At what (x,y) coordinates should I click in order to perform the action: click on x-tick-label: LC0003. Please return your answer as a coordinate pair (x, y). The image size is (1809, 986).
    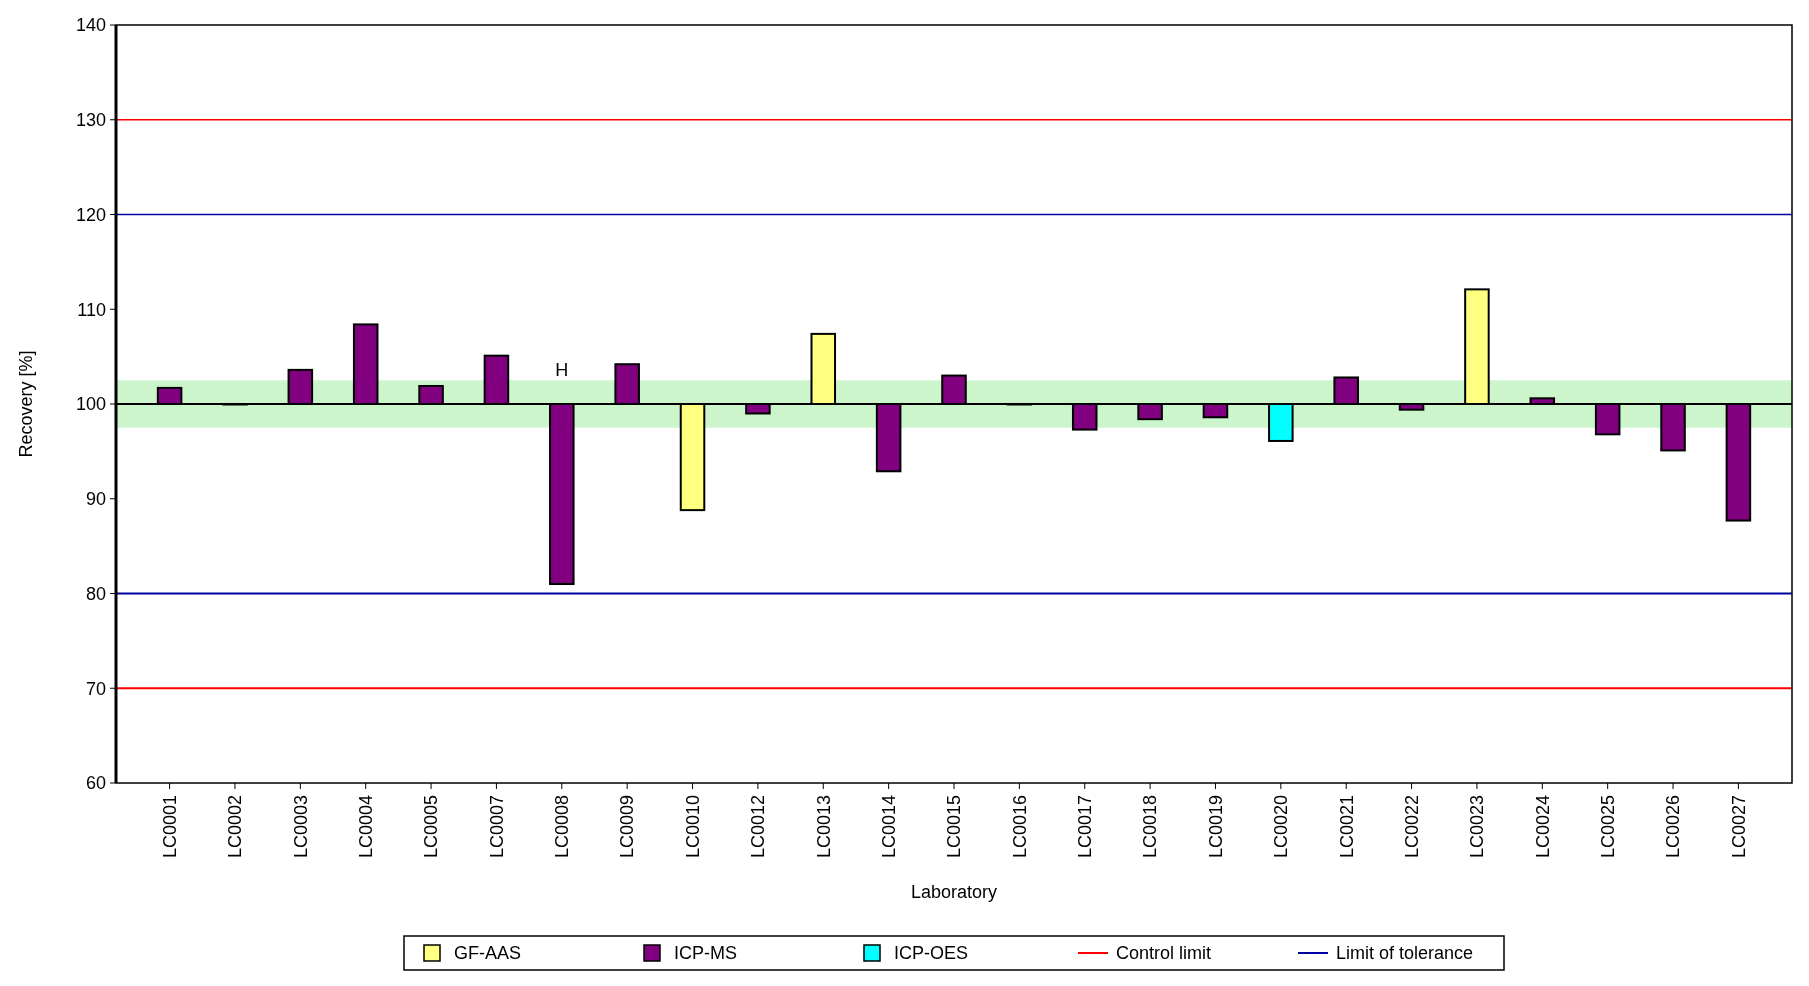
    Looking at the image, I should click on (300, 827).